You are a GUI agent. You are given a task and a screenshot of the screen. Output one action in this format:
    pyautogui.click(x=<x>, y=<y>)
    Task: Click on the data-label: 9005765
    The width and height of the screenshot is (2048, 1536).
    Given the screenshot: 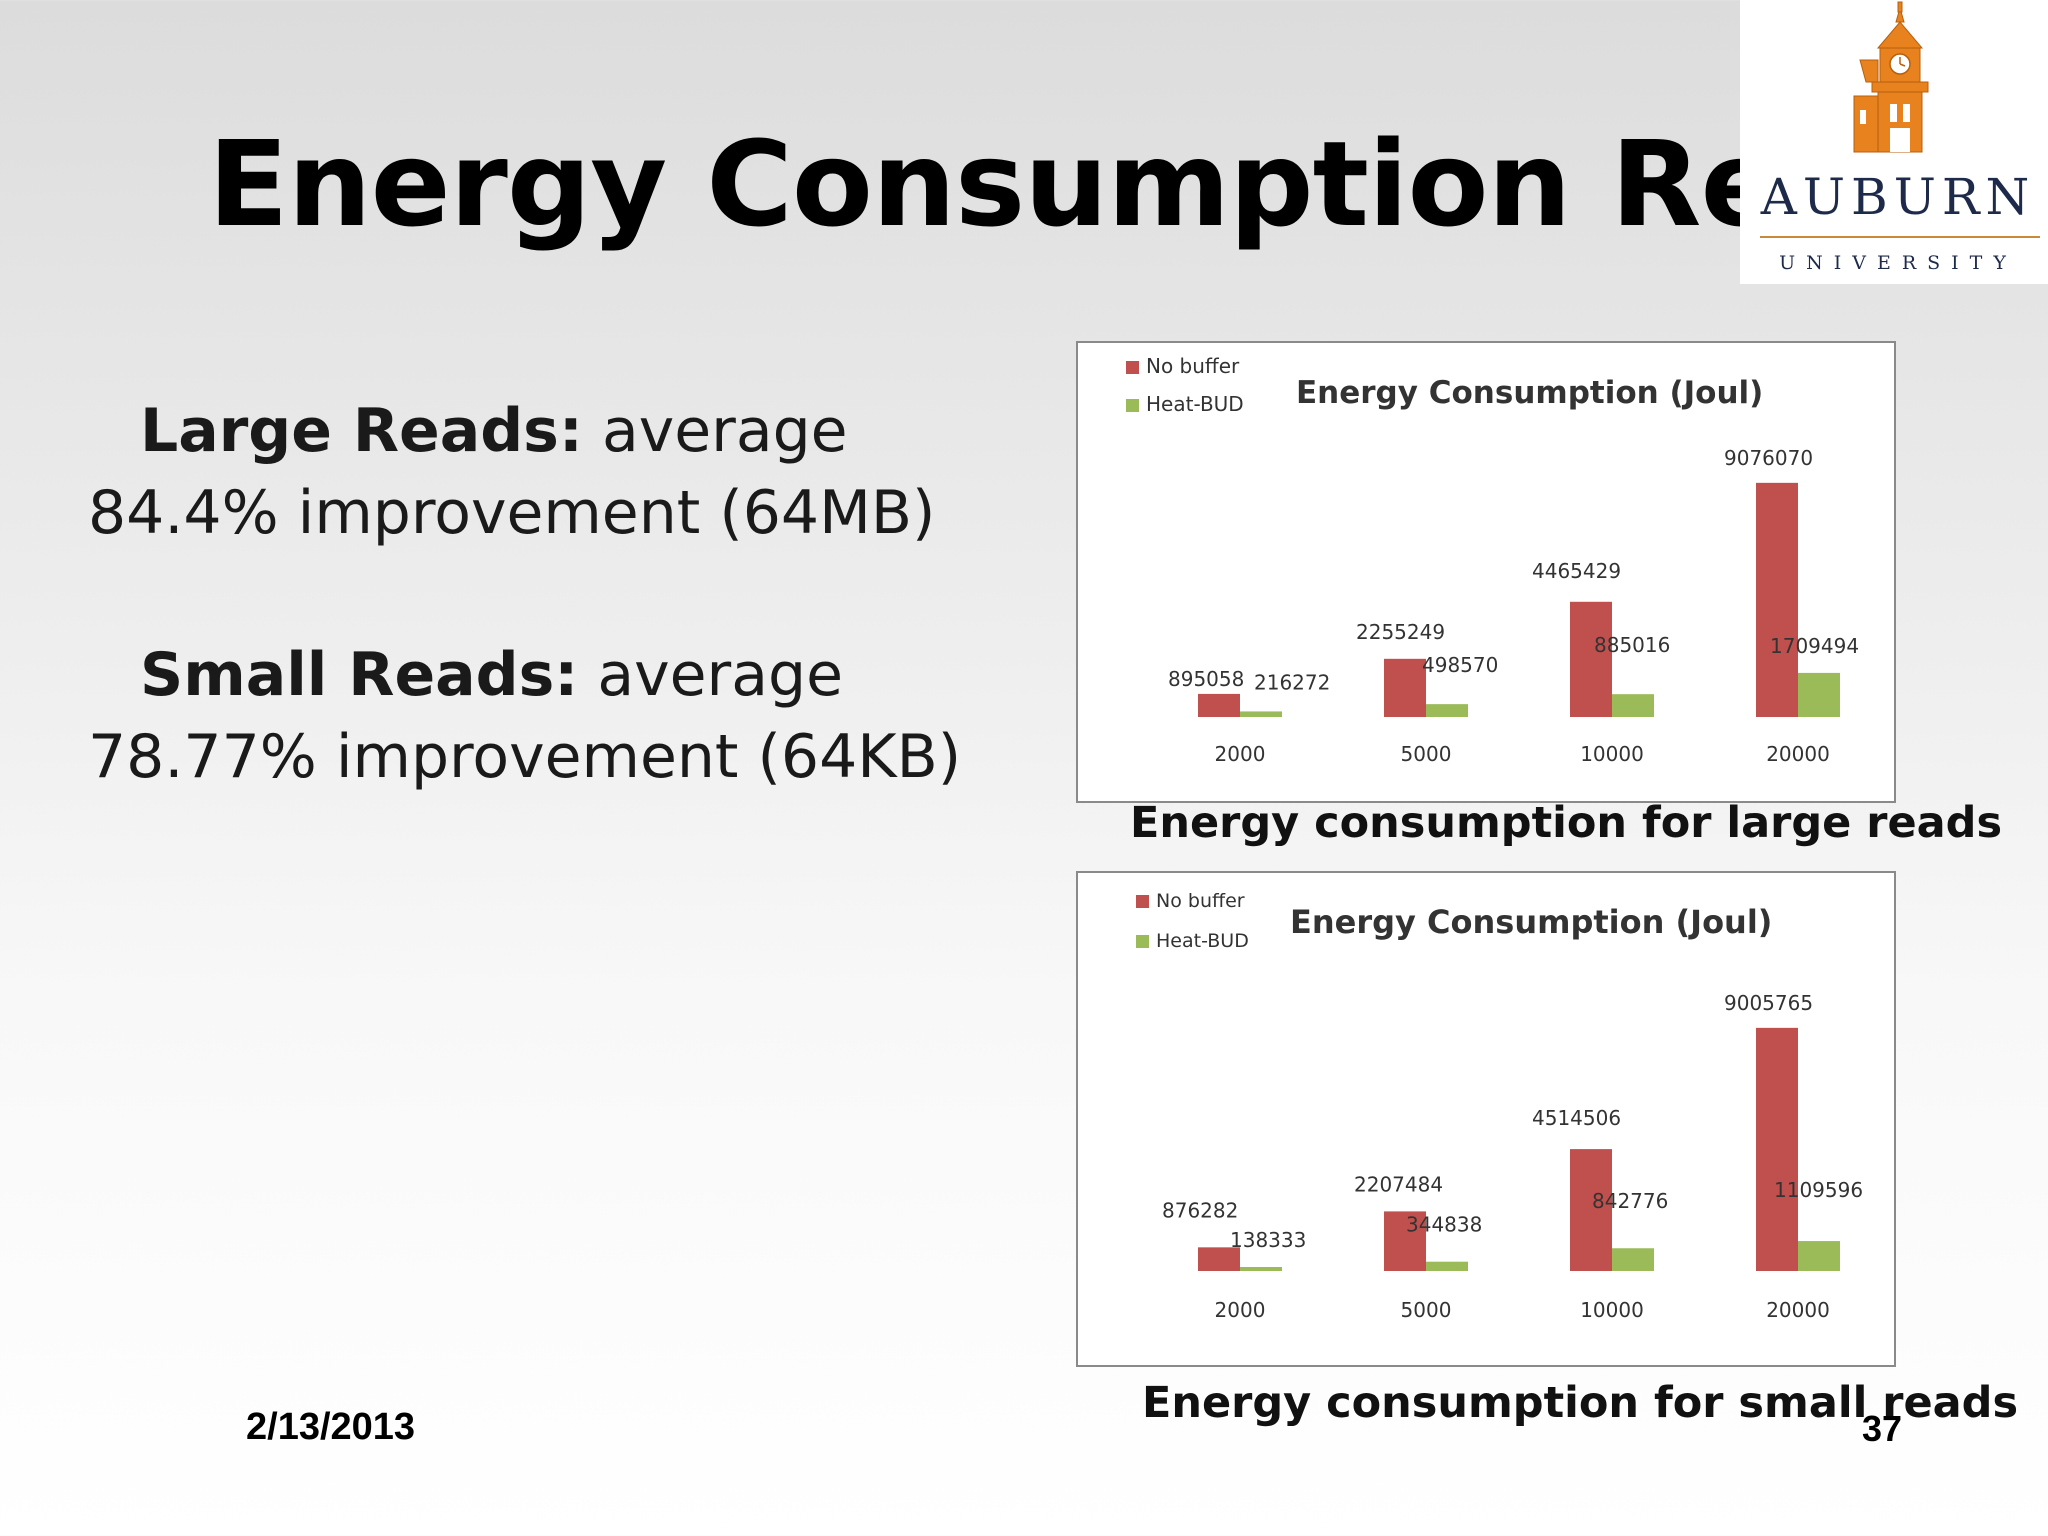 What is the action you would take?
    pyautogui.click(x=1768, y=1003)
    